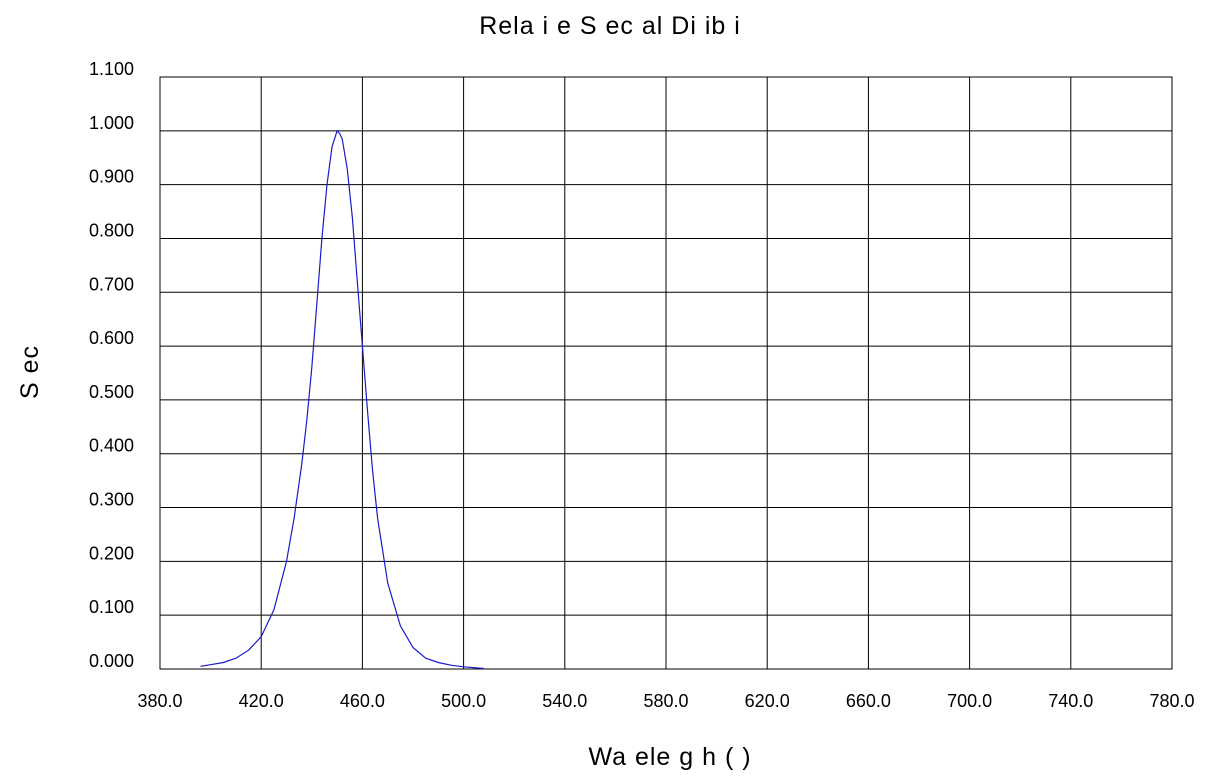 The height and width of the screenshot is (776, 1218). I want to click on y-tick-label: 0.300, so click(111, 500).